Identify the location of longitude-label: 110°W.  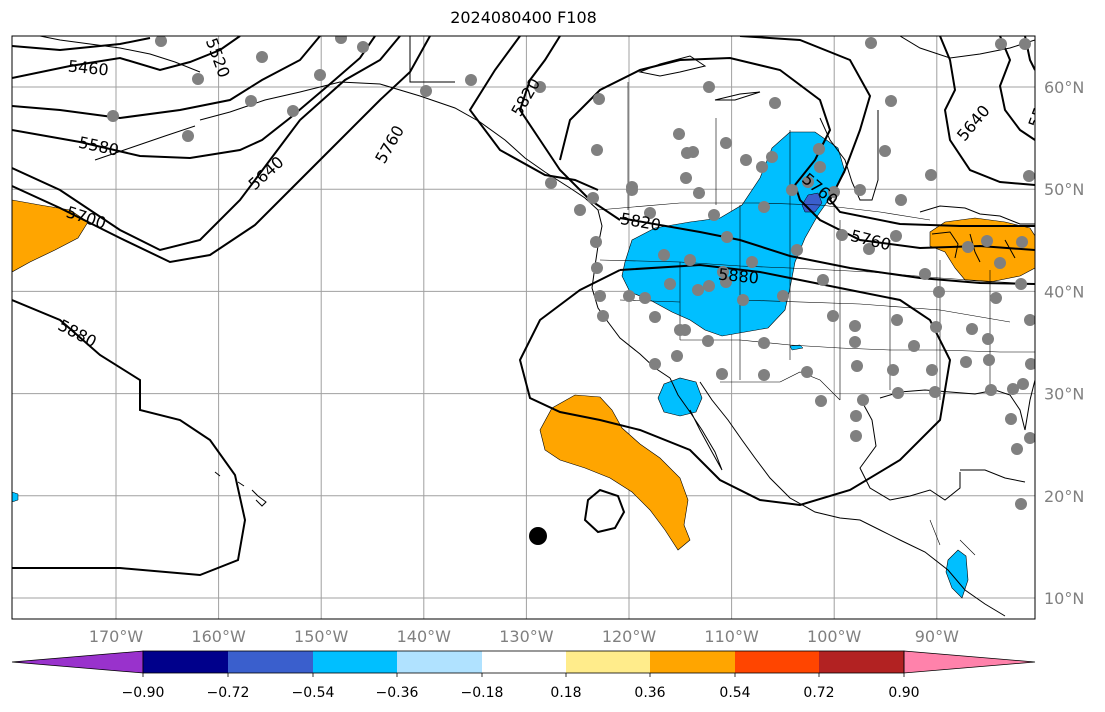
(731, 636).